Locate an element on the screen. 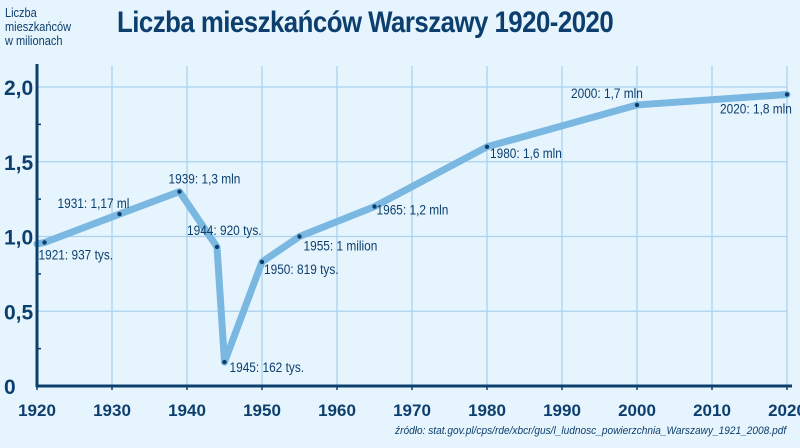 Image resolution: width=800 pixels, height=448 pixels. data-point-label: 2020: 1,8 mln is located at coordinates (756, 109).